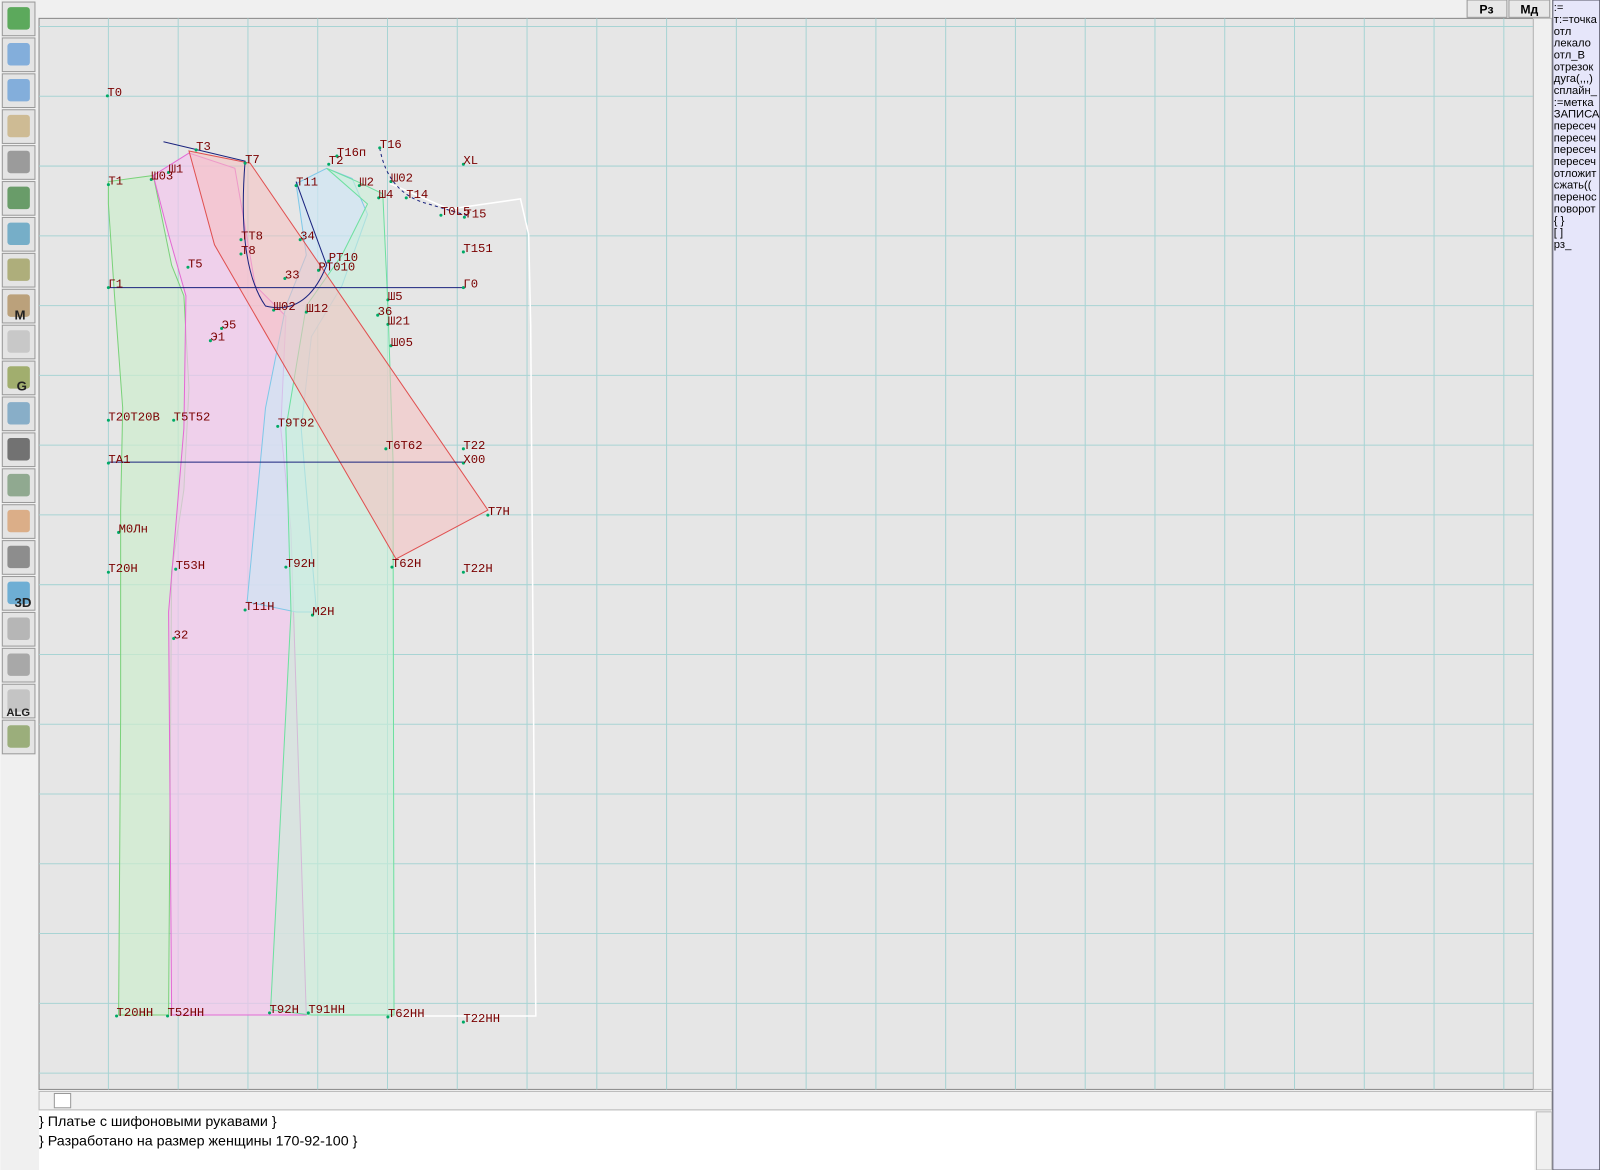 This screenshot has width=1600, height=1170. What do you see at coordinates (1577, 115) in the screenshot?
I see `command-item: ЗАПИСА` at bounding box center [1577, 115].